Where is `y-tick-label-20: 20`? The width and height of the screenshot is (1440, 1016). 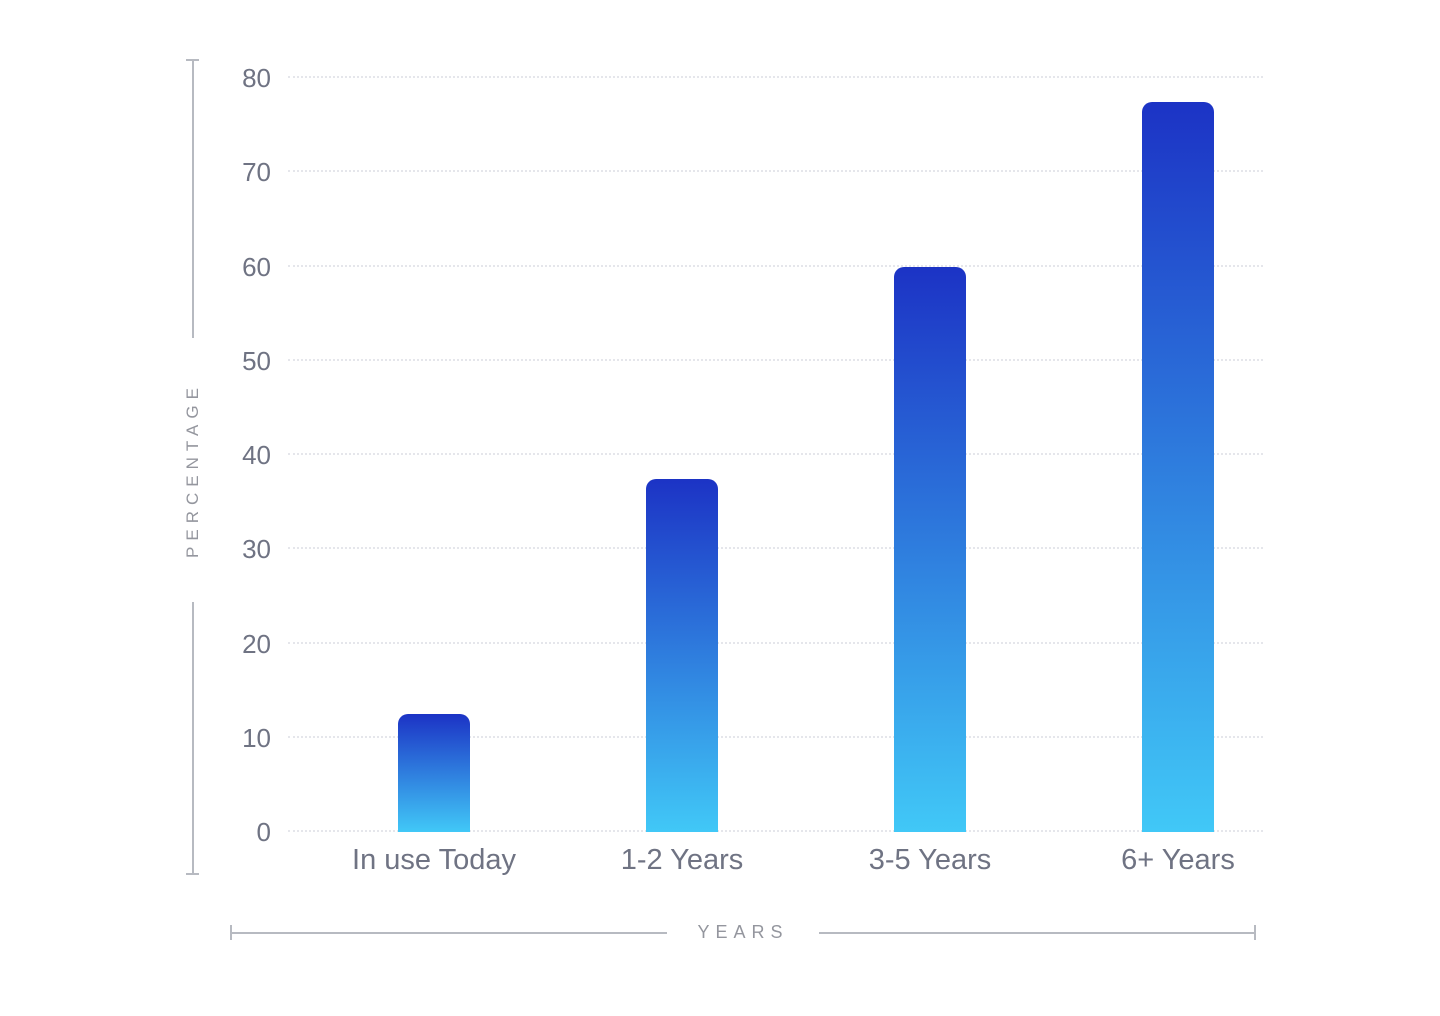
y-tick-label-20: 20 is located at coordinates (256, 643).